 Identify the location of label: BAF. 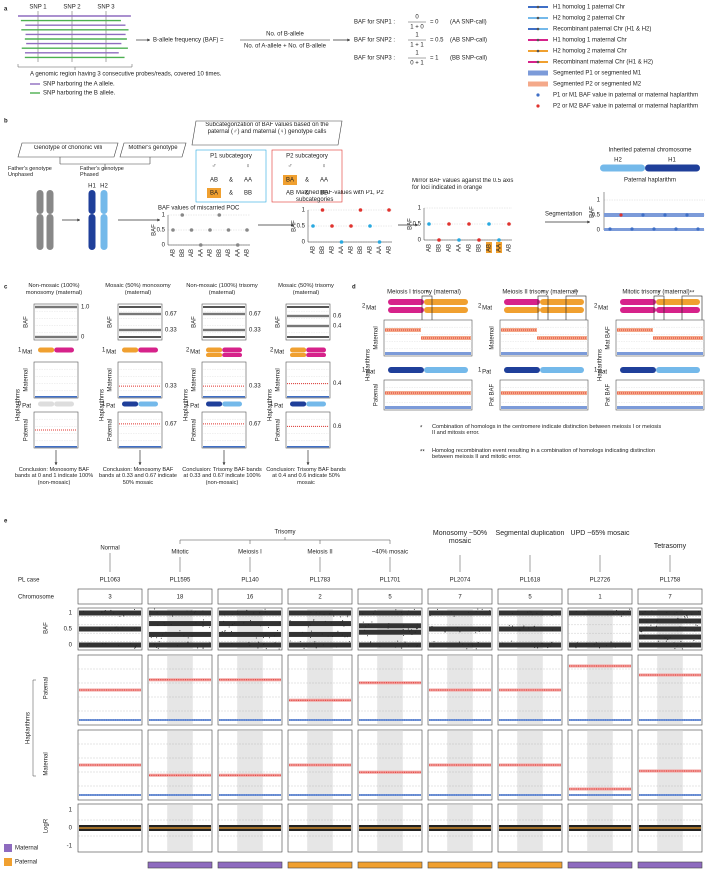
(47, 628).